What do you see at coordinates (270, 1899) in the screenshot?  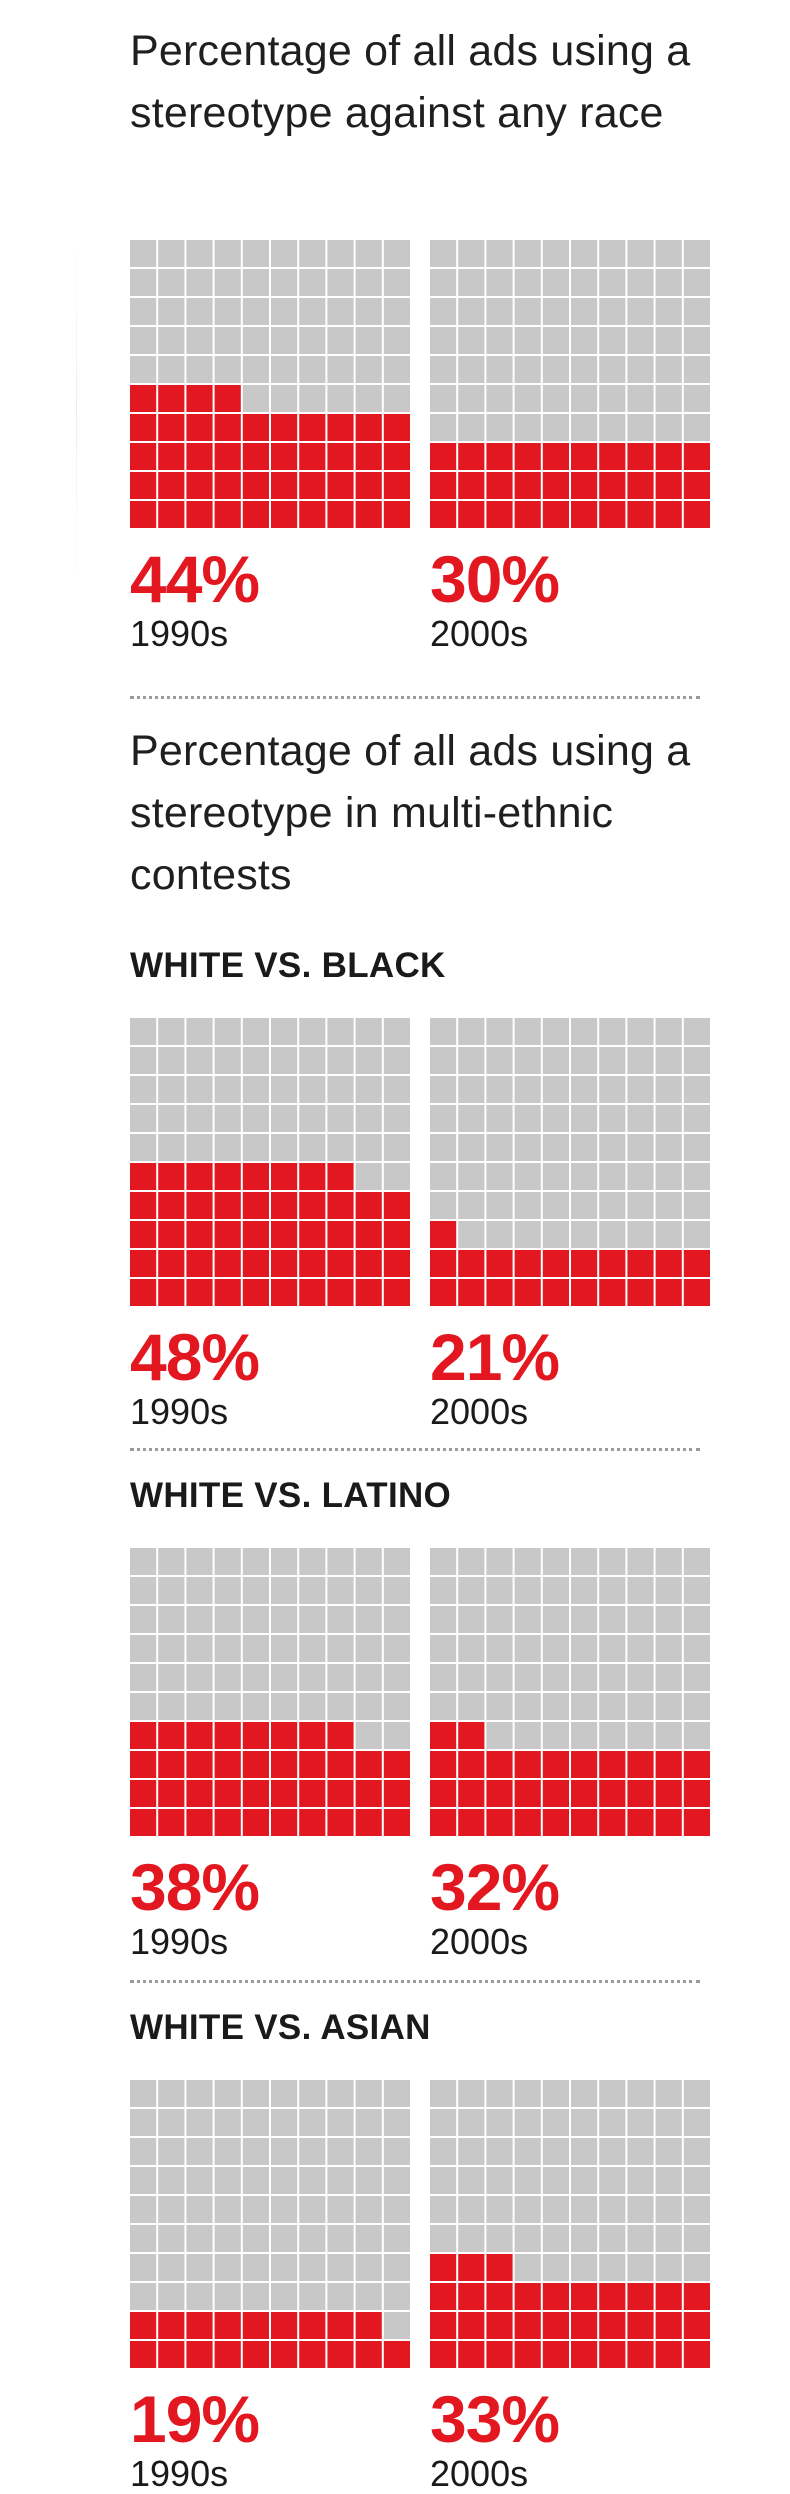 I see `stat-white-vs-latino-1990s: 38% 1990s` at bounding box center [270, 1899].